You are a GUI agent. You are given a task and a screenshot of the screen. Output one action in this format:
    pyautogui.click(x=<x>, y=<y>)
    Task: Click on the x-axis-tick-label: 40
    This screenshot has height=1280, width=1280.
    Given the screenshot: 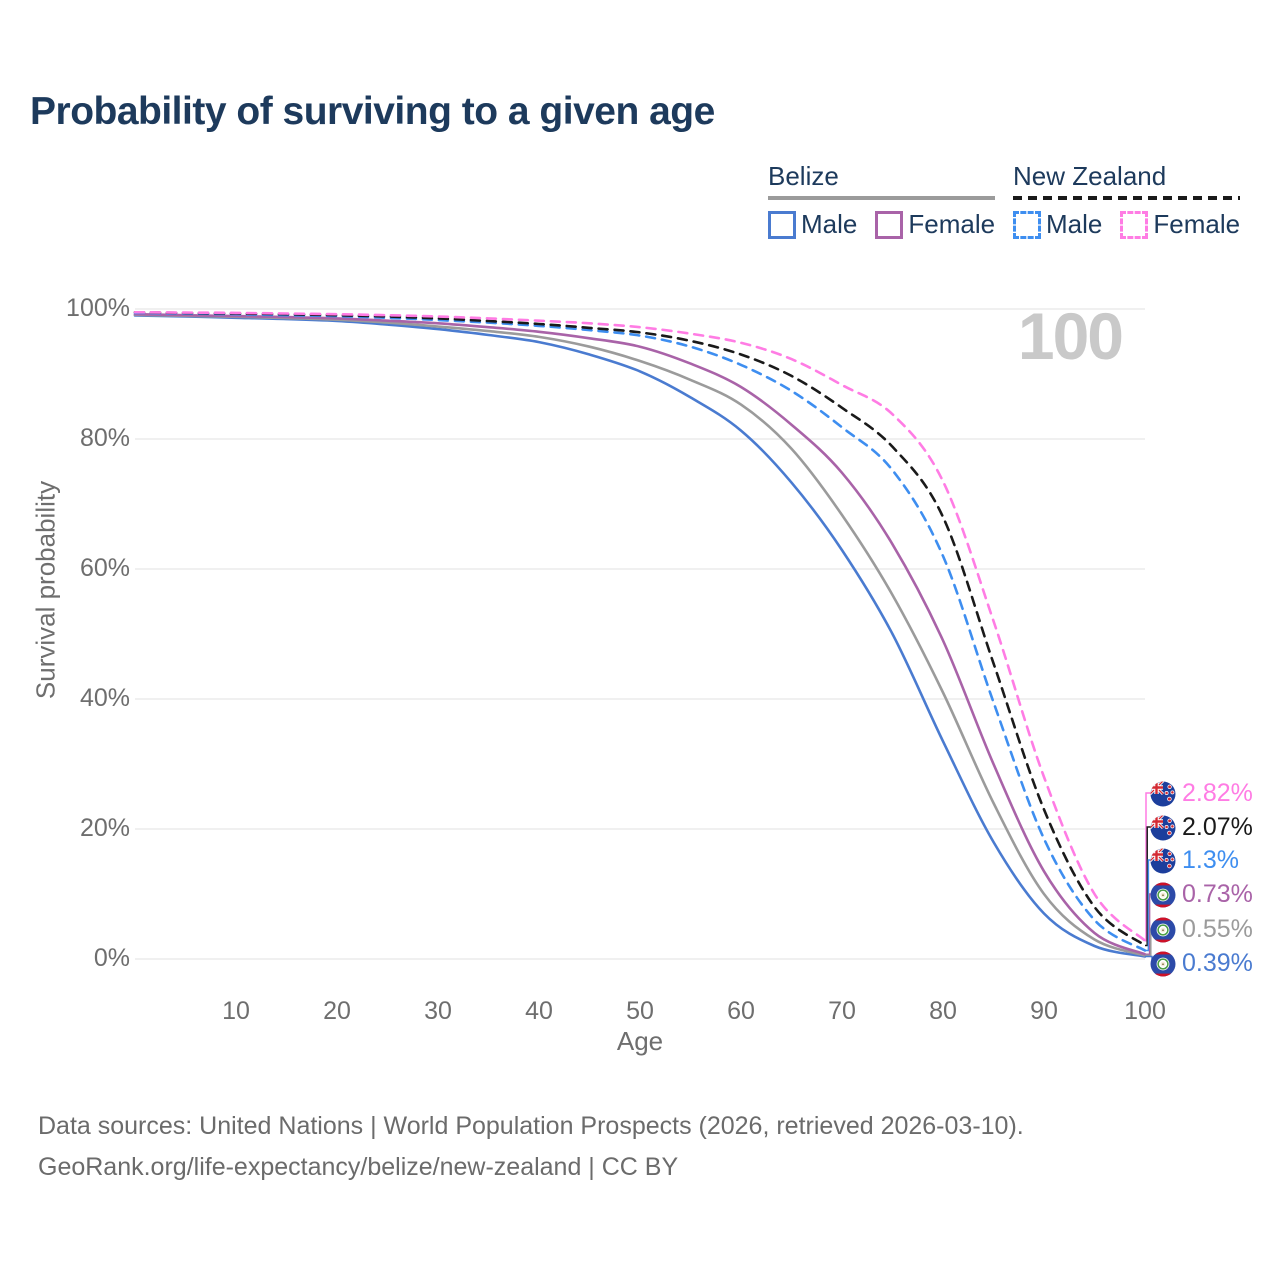 What is the action you would take?
    pyautogui.click(x=539, y=1011)
    